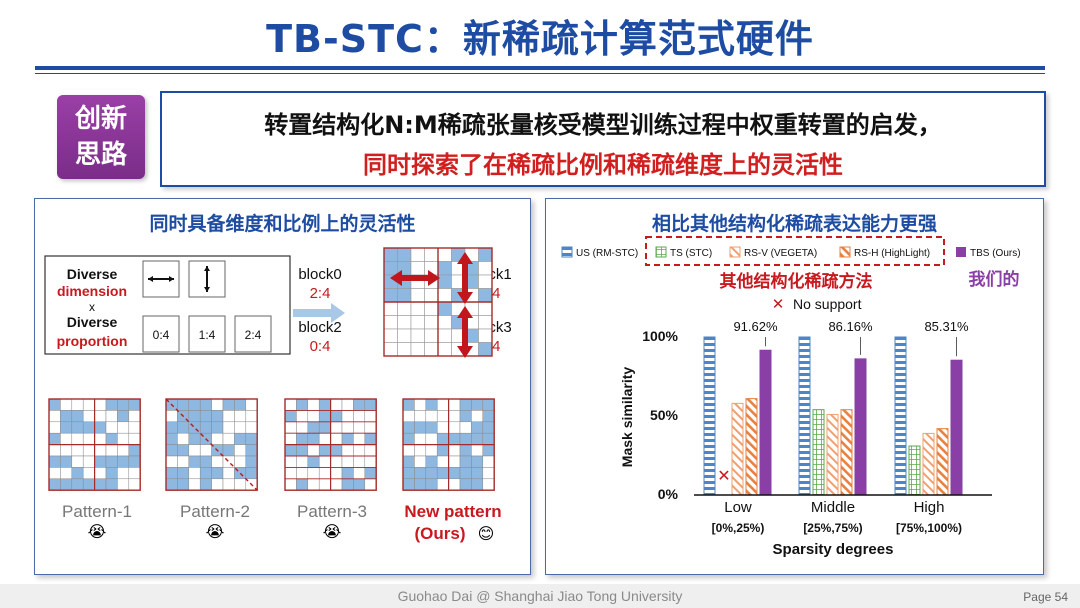  I want to click on title-rule, so click(540, 68).